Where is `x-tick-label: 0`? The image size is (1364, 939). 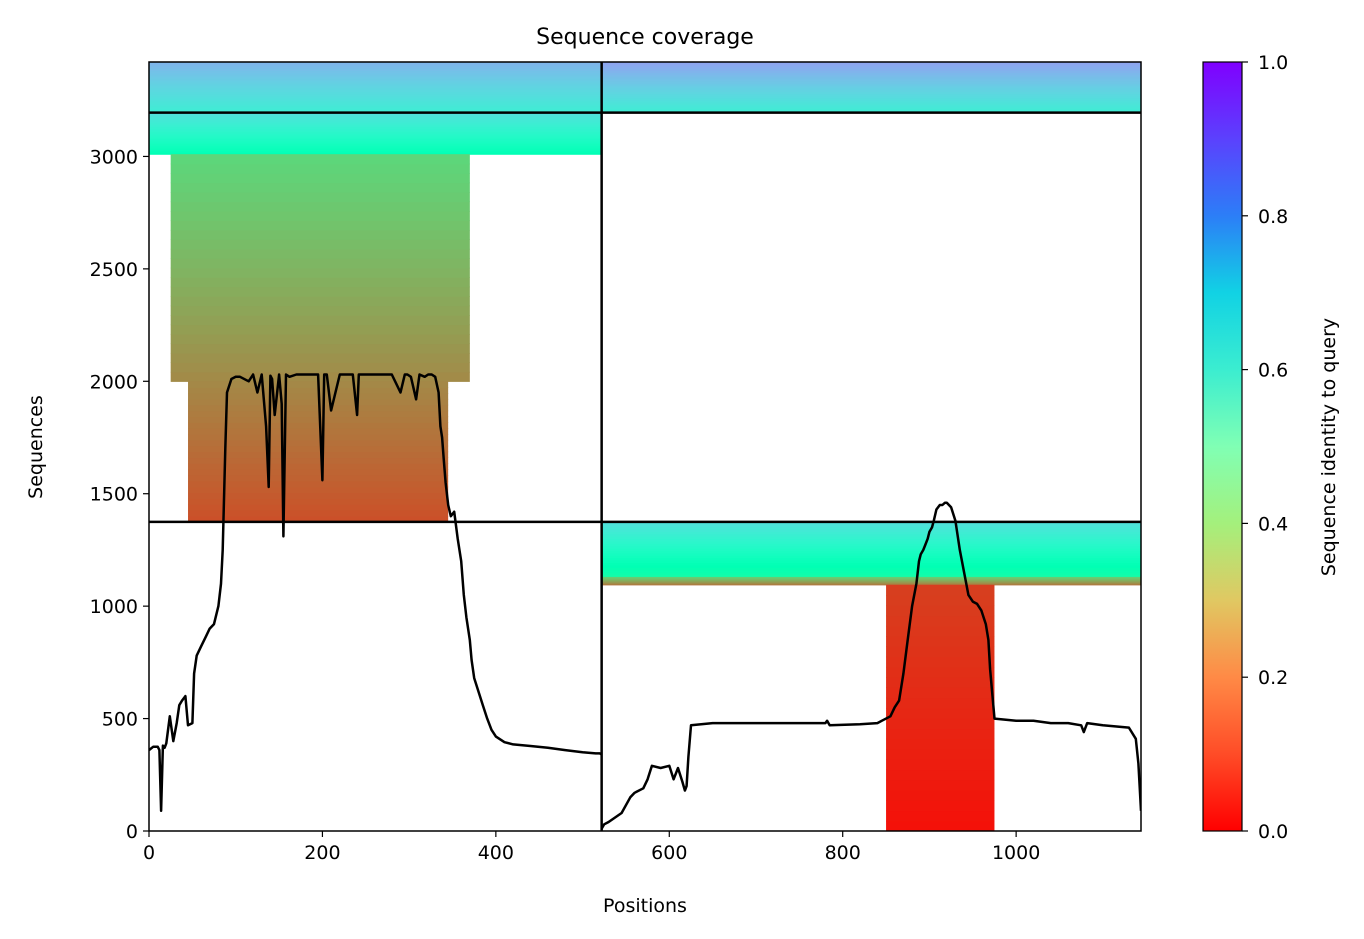 x-tick-label: 0 is located at coordinates (149, 853).